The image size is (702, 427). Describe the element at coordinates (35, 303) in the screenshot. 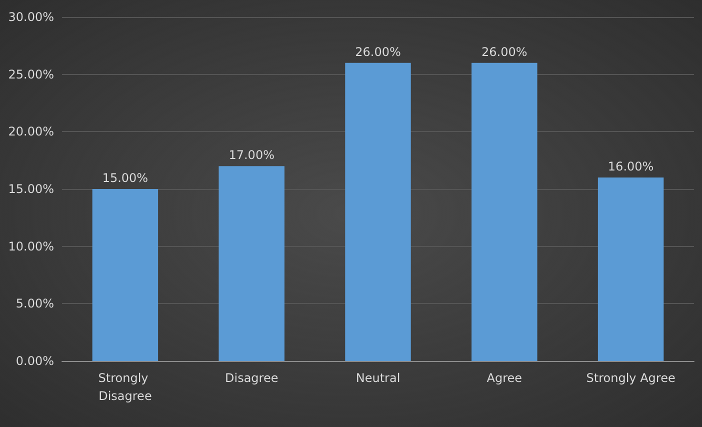

I see `y-tick-label: 5.00%` at that location.